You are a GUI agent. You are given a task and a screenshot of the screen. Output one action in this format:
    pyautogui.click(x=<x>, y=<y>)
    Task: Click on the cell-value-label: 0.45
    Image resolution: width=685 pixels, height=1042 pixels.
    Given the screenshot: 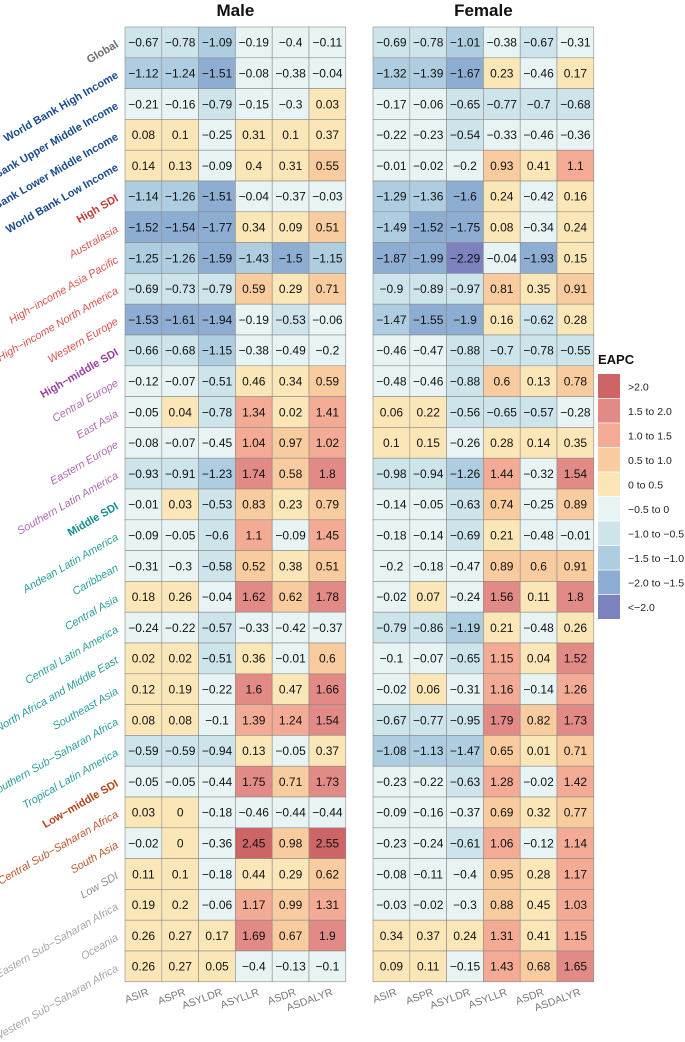 What is the action you would take?
    pyautogui.click(x=539, y=905)
    